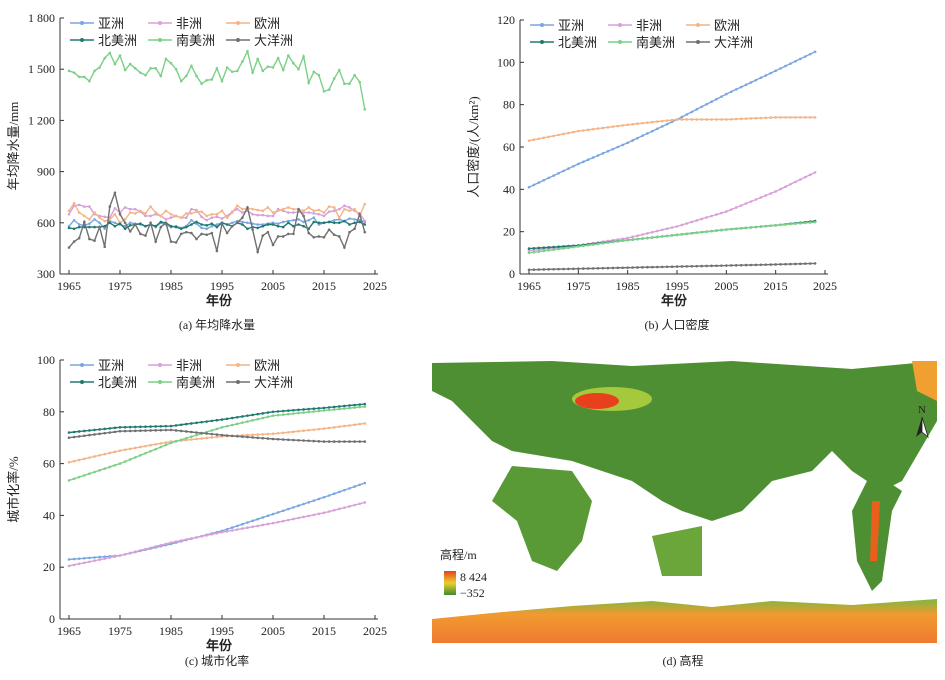 The width and height of the screenshot is (945, 680). Describe the element at coordinates (472, 593) in the screenshot. I see `legend-min: −352` at that location.